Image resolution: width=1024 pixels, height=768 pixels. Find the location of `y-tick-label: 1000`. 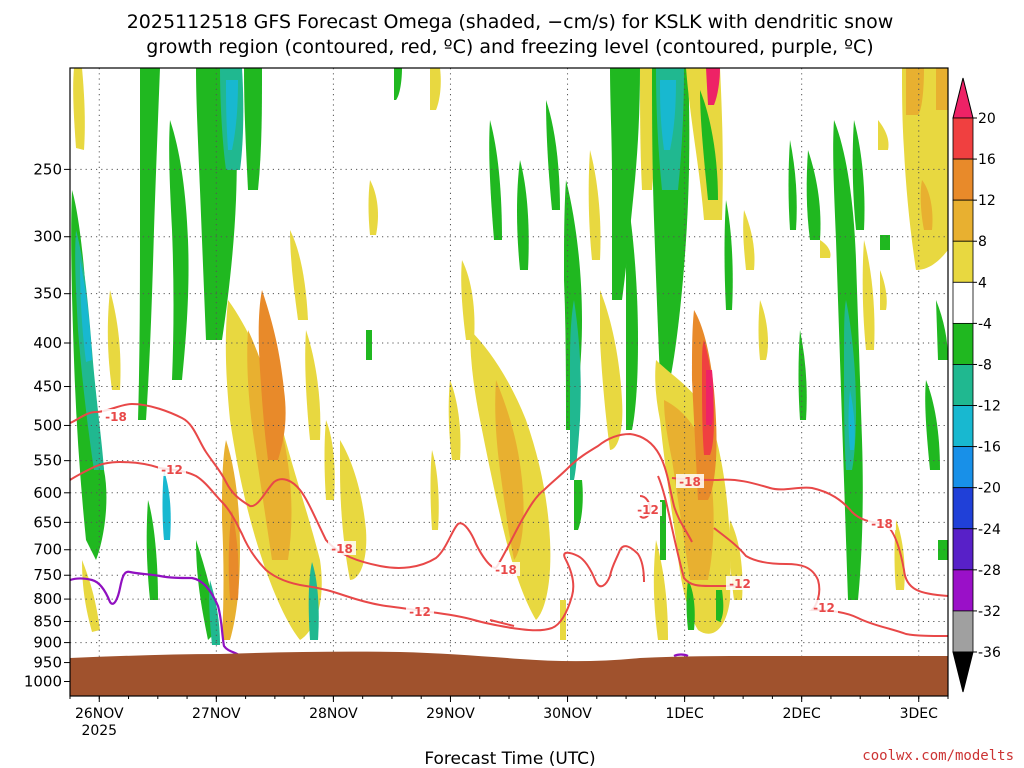

y-tick-label: 1000 is located at coordinates (43, 682).